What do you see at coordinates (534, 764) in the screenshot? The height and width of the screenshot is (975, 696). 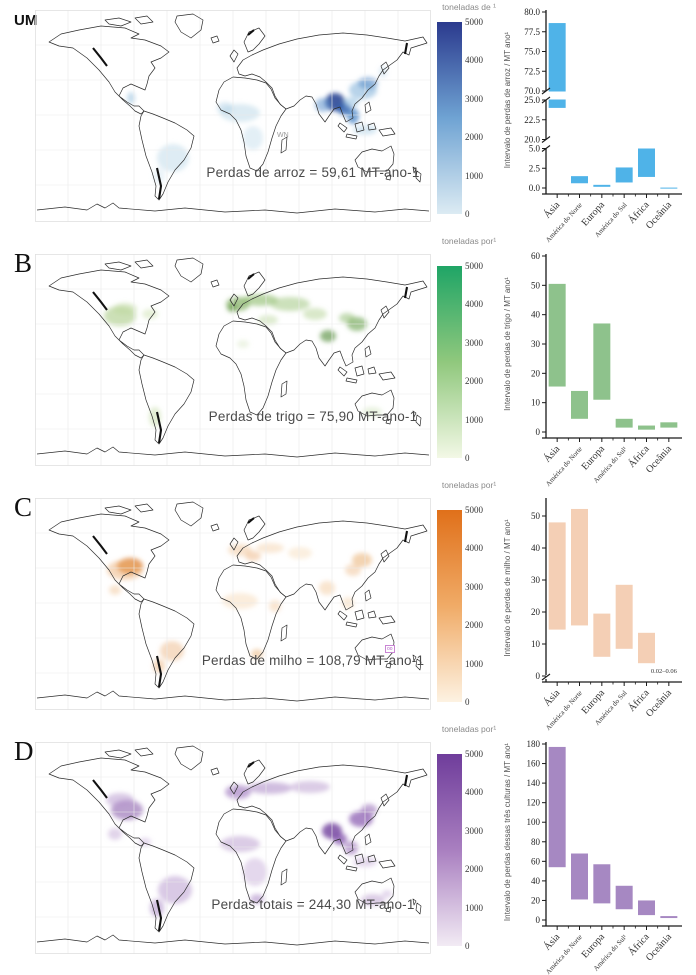 I see `y-tick-label: 160` at bounding box center [534, 764].